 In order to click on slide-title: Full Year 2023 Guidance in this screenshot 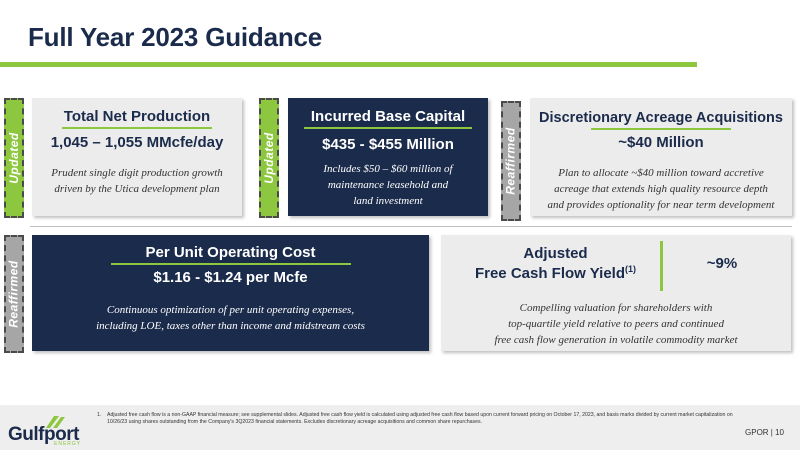, I will do `click(175, 37)`.